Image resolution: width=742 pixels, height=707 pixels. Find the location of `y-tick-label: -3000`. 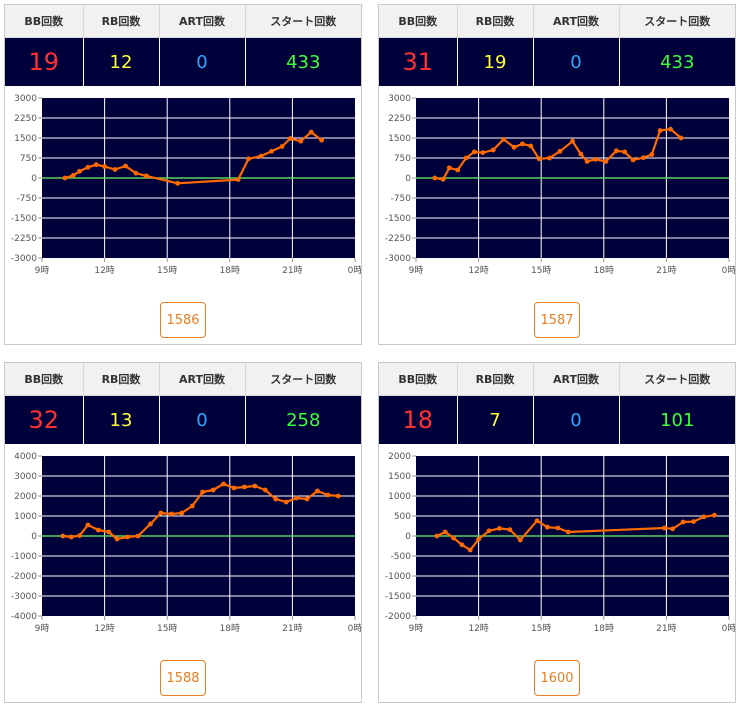

y-tick-label: -3000 is located at coordinates (24, 597).